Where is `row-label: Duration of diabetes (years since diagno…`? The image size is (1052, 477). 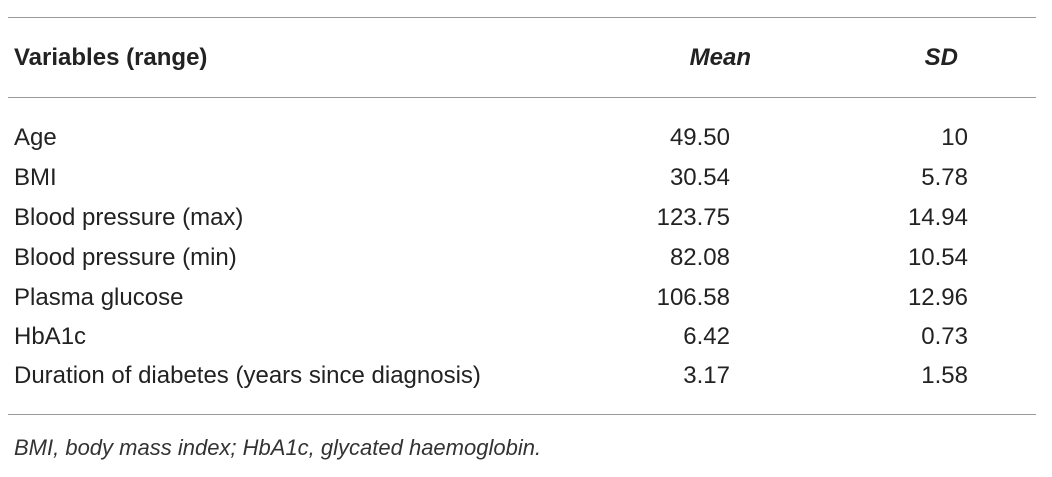
row-label: Duration of diabetes (years since diagno… is located at coordinates (247, 375).